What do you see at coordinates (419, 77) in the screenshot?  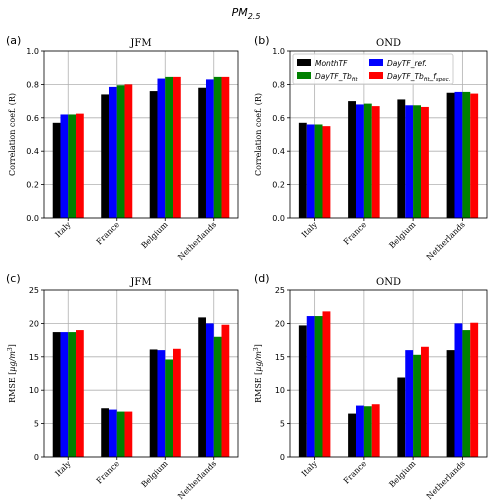 I see `legend-label: DayTF_Tbfit_fspec.` at bounding box center [419, 77].